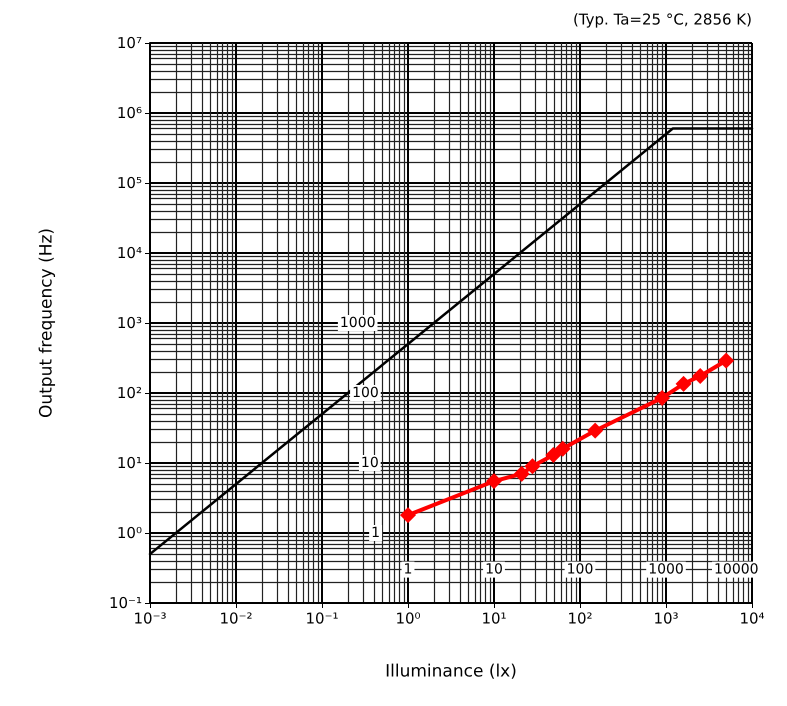 The height and width of the screenshot is (706, 787). Describe the element at coordinates (494, 619) in the screenshot. I see `x-tick-label: 10¹` at that location.